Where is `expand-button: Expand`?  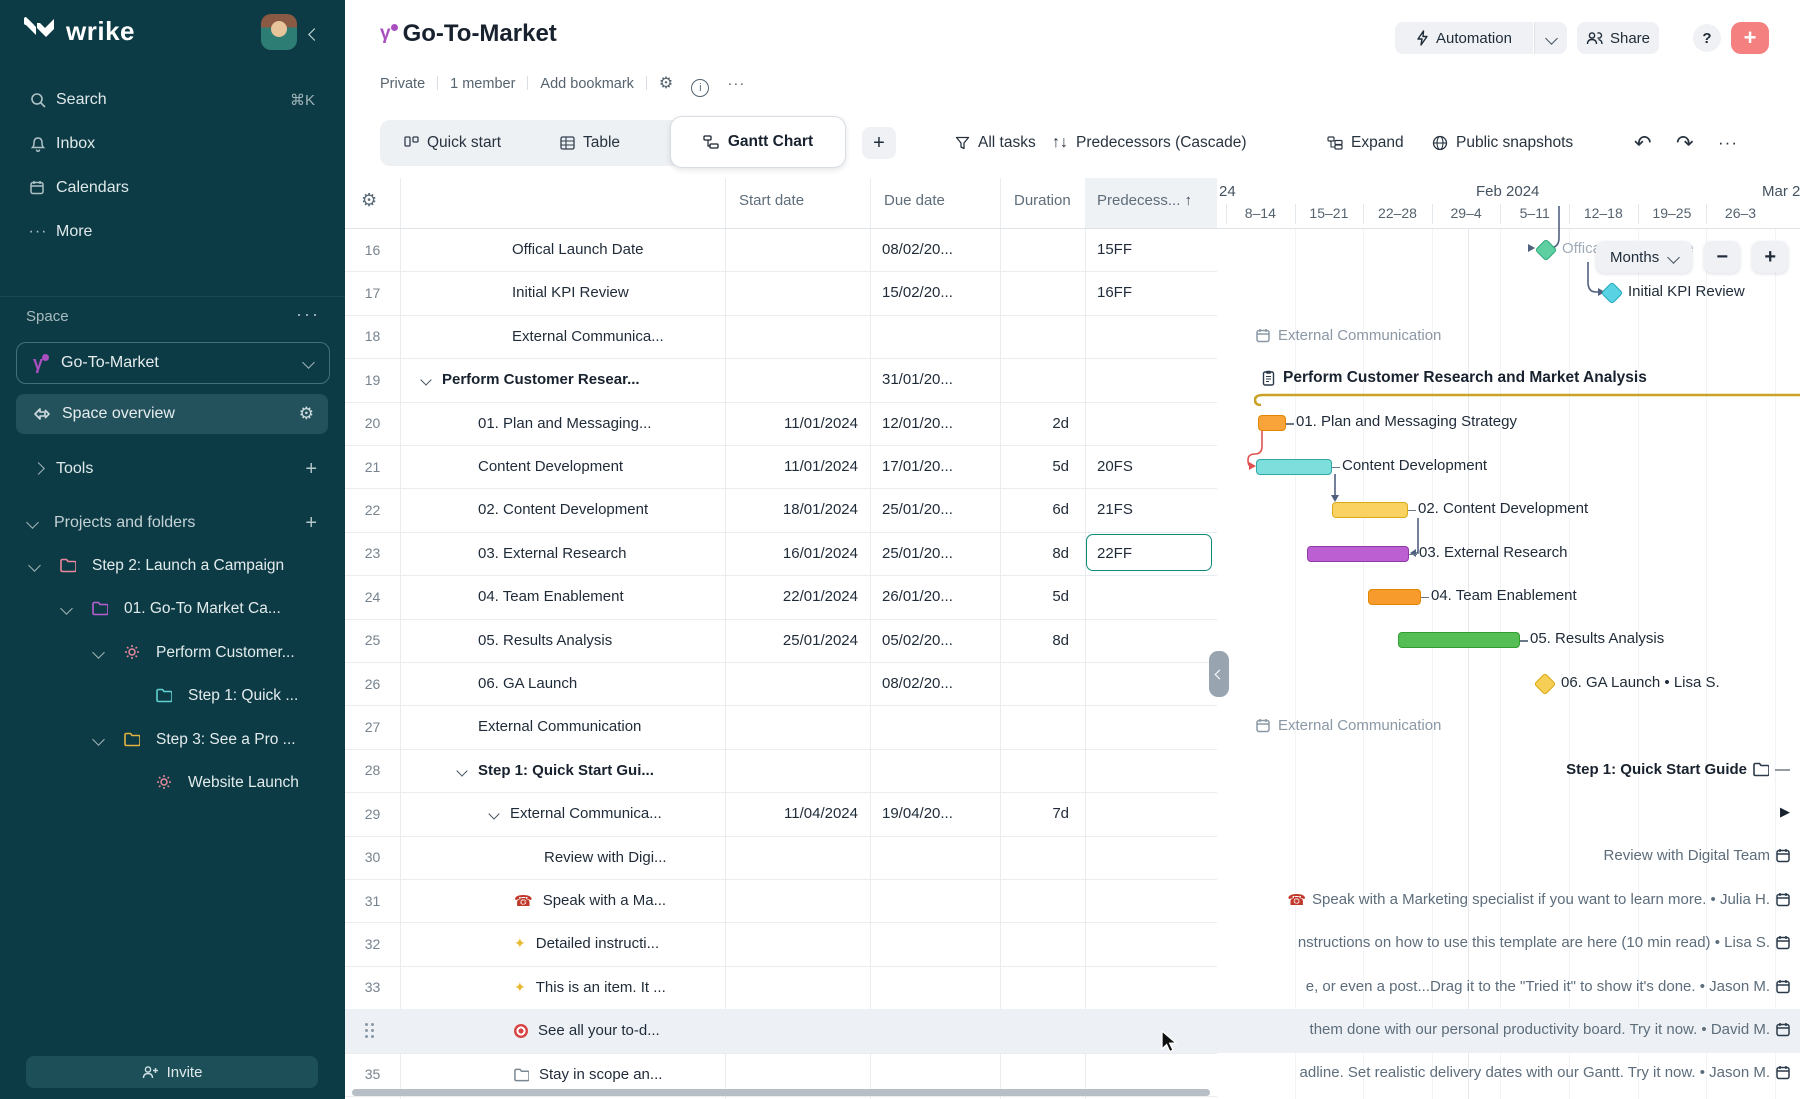
expand-button: Expand is located at coordinates (1365, 143).